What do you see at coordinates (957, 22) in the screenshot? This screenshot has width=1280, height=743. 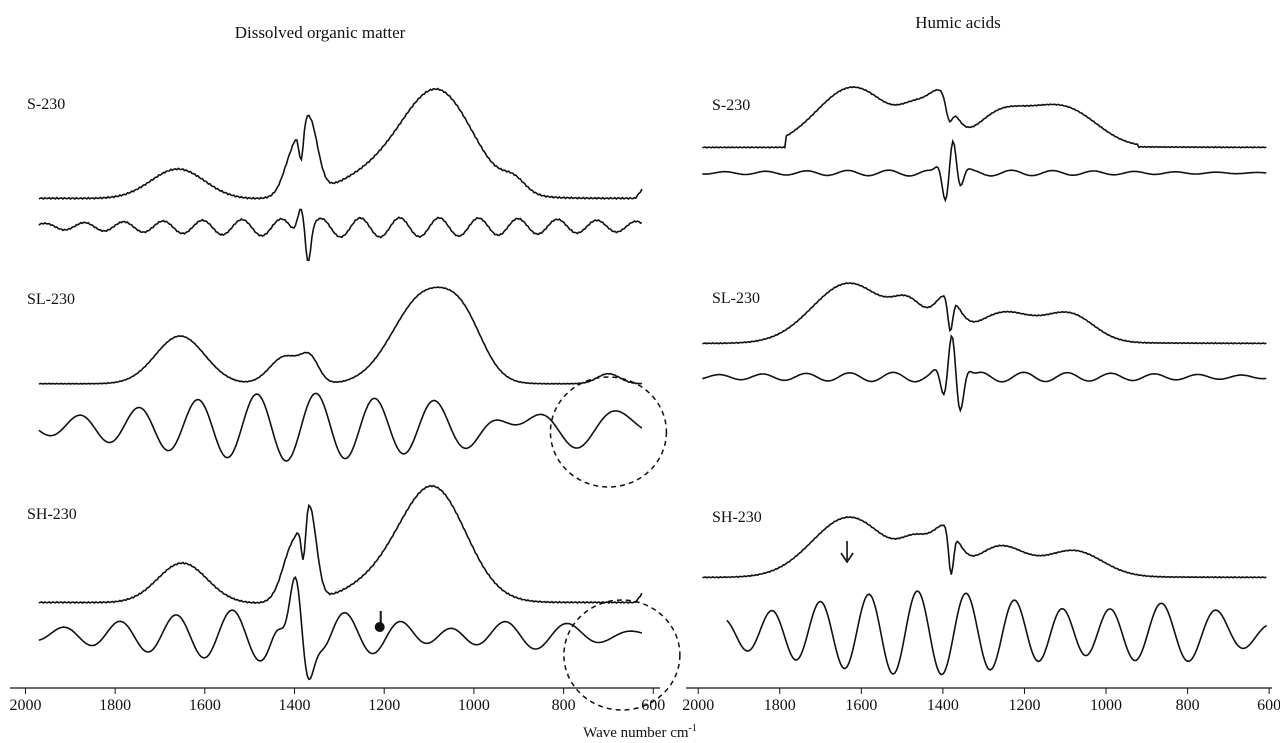 I see `panel-title: Humic acids` at bounding box center [957, 22].